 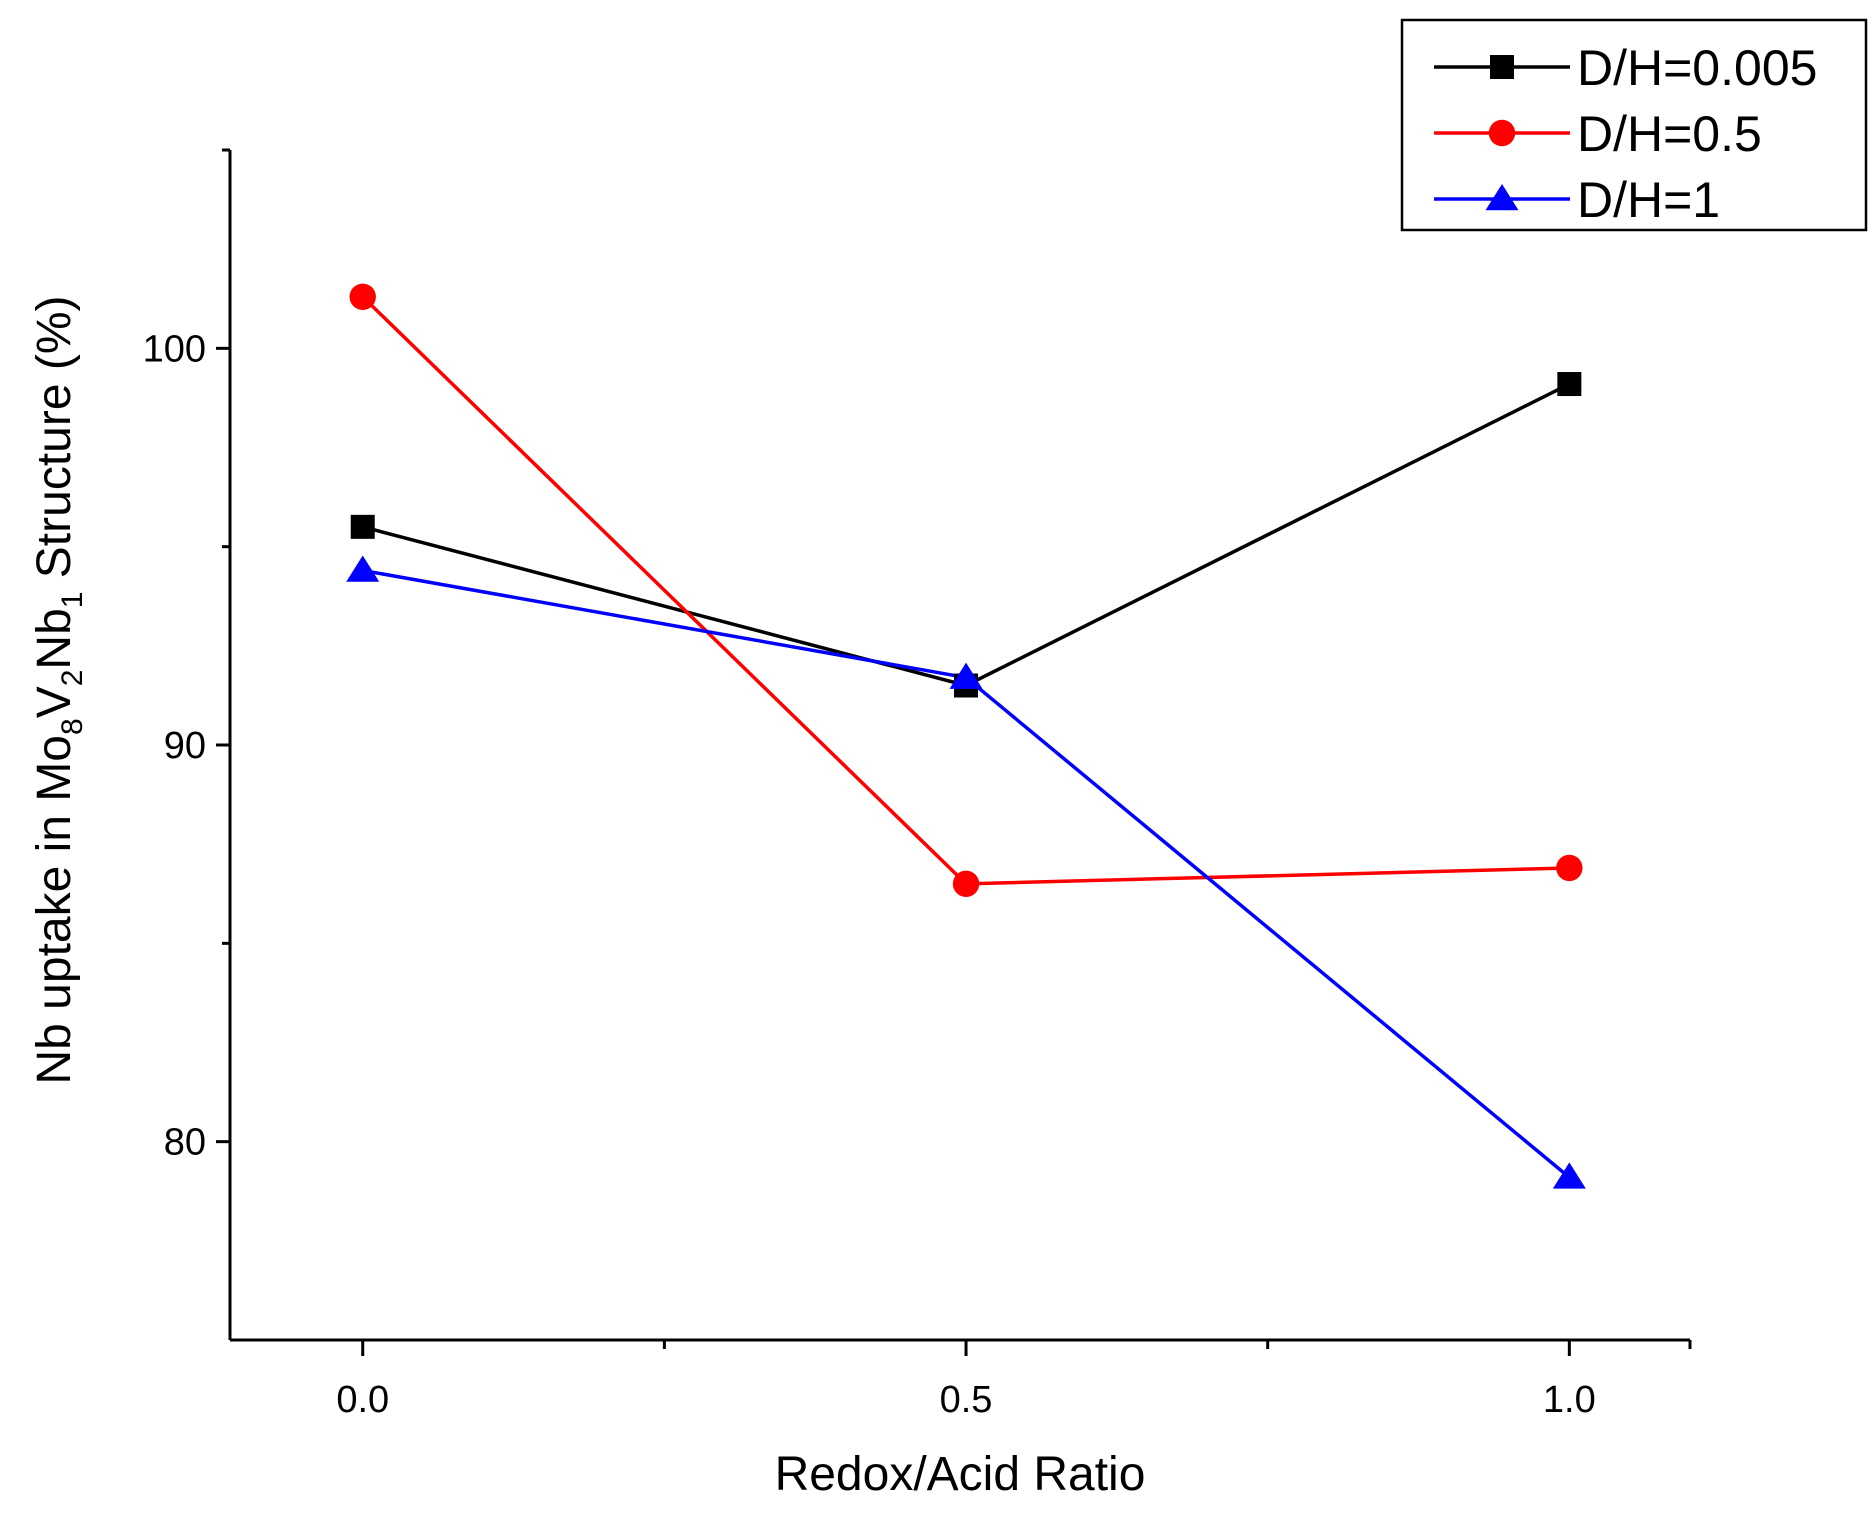 I want to click on legend-label: D/H=1, so click(x=1648, y=200).